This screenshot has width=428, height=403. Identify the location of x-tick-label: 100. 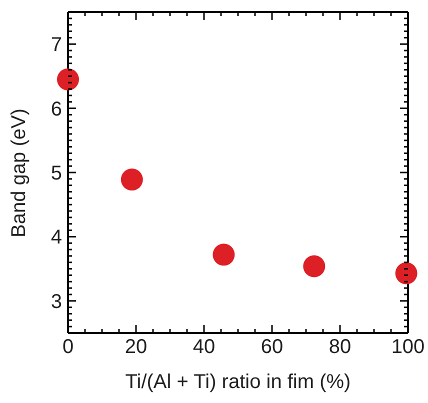
(408, 347).